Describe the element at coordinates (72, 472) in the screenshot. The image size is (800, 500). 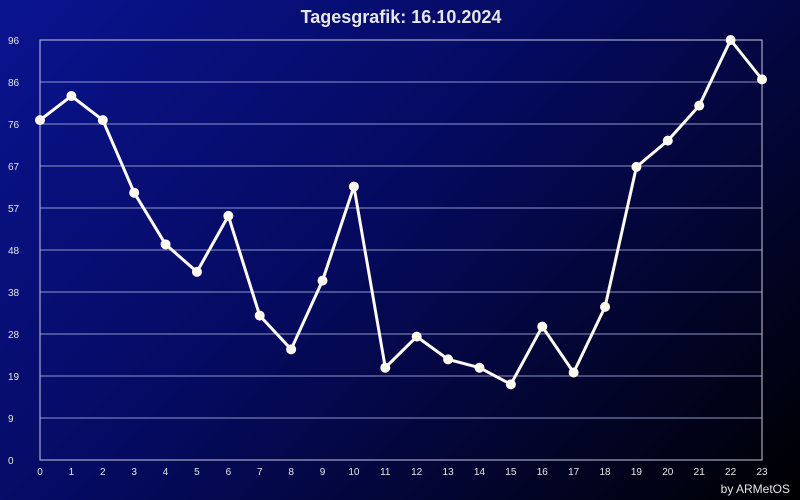
I see `x-tick-label: 1` at that location.